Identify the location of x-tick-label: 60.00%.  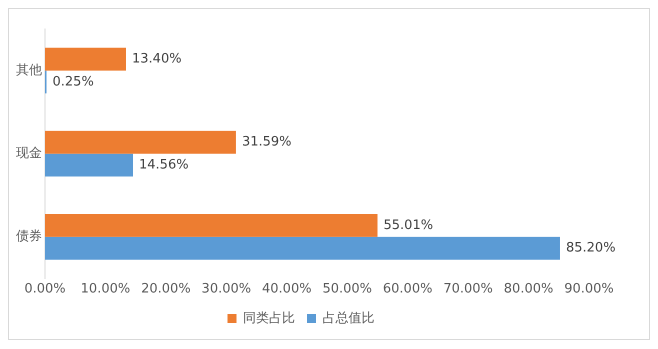
(407, 289).